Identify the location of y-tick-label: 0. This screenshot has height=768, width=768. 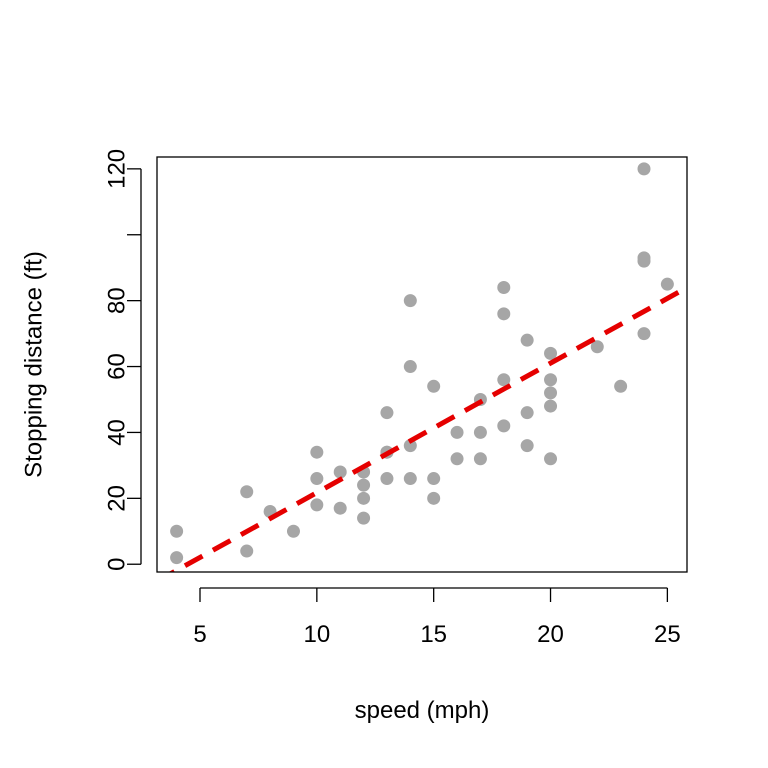
(117, 564).